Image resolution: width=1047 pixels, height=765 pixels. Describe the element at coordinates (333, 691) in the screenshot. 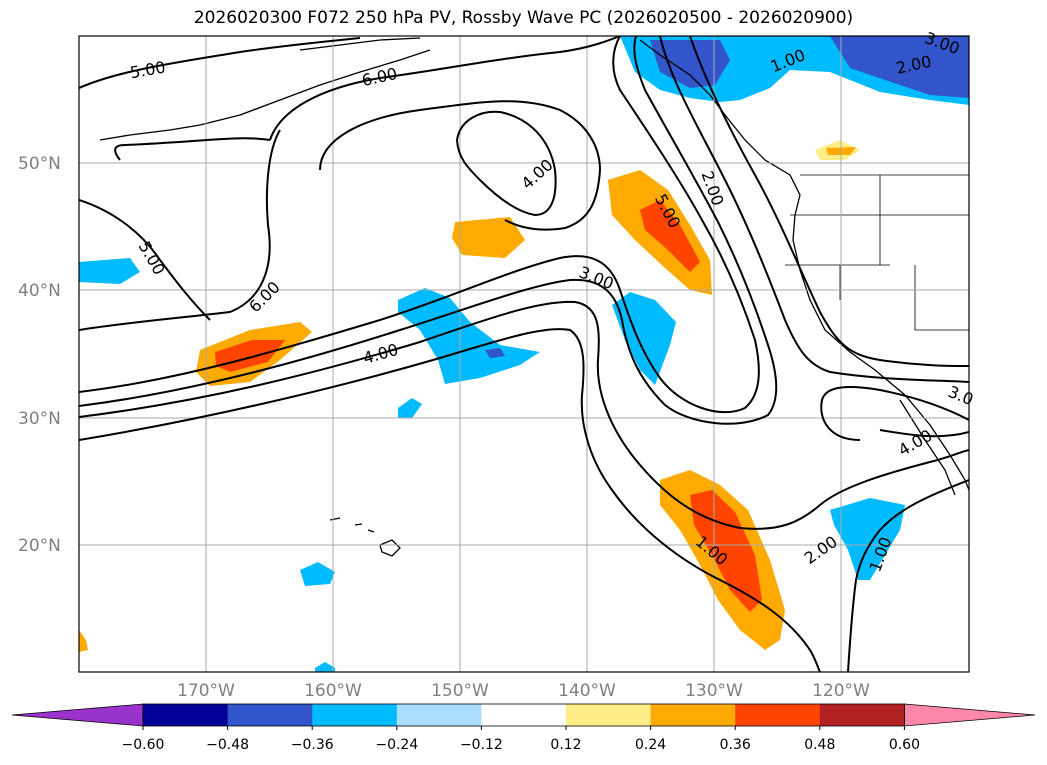

I see `lon-label: 160°W` at that location.